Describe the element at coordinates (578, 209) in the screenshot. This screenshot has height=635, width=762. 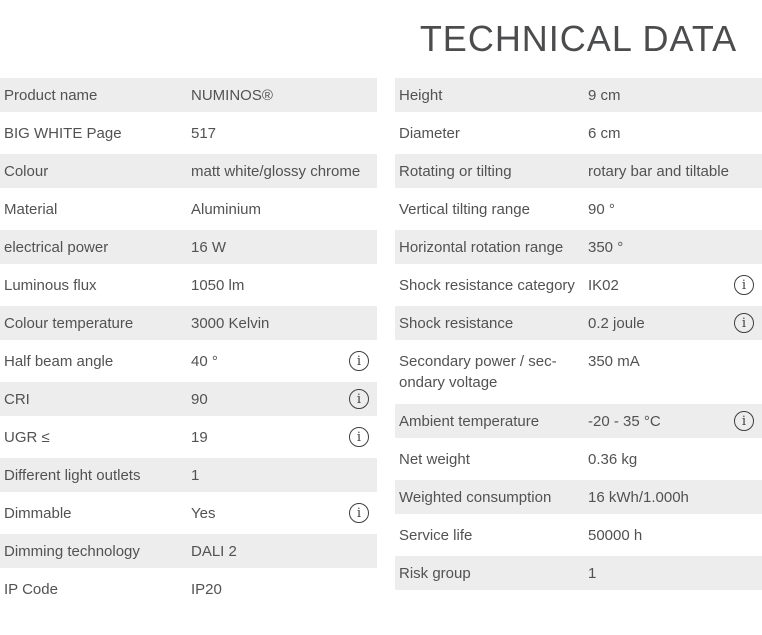
I see `table-row: Vertical tilting range 90 °` at that location.